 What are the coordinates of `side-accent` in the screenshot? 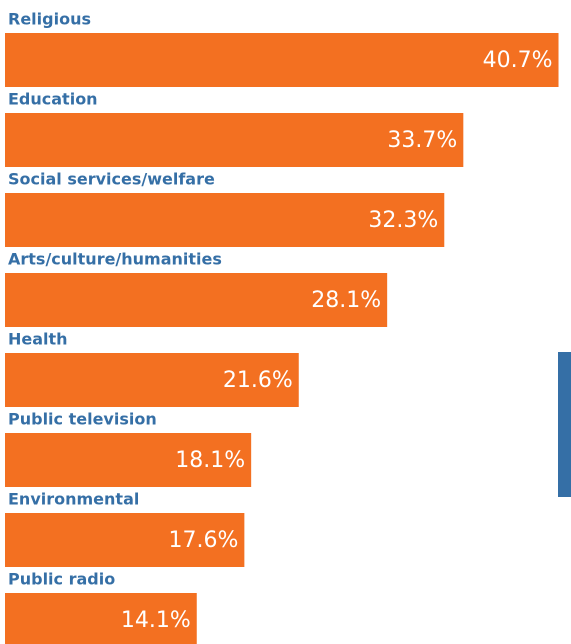 It's located at (564, 424).